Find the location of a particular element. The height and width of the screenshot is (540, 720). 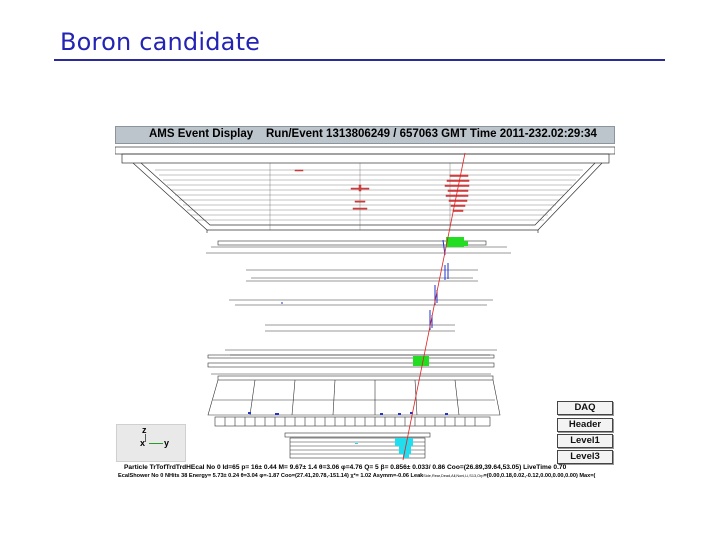

axis-y-line is located at coordinates (156, 443).